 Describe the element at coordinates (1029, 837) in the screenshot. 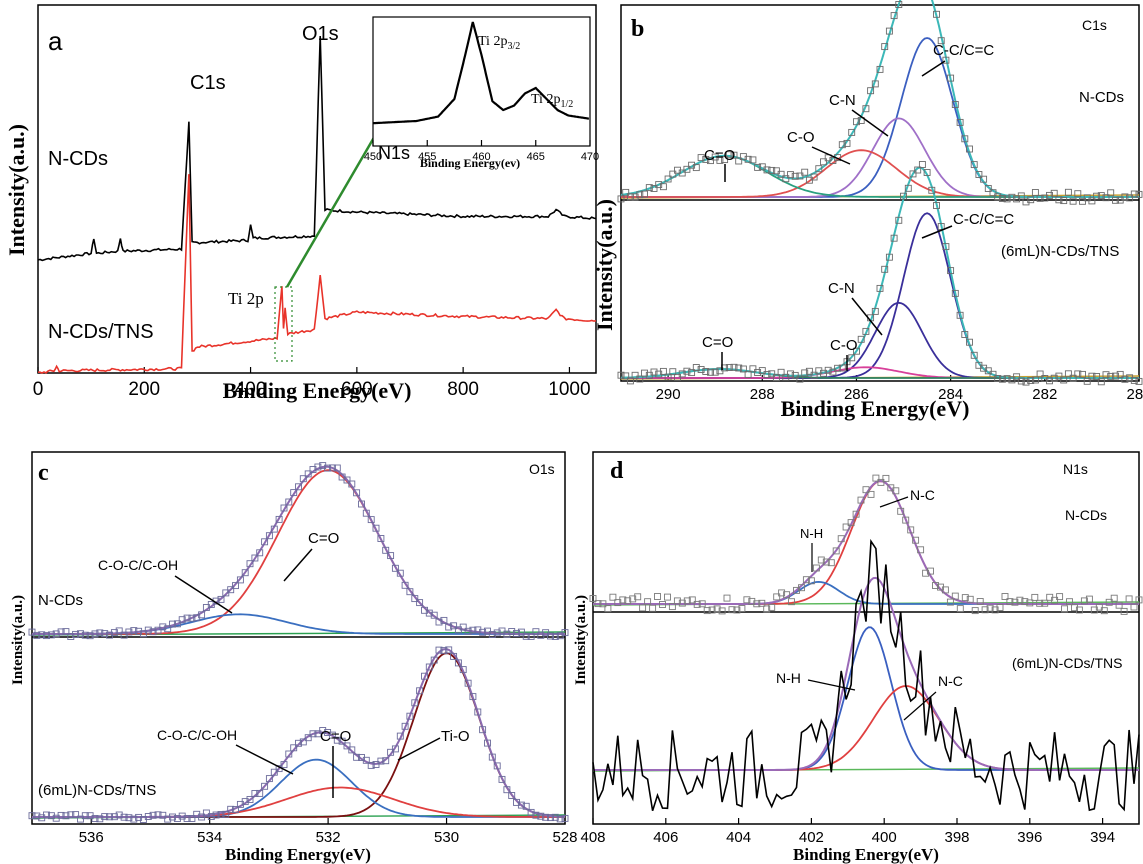

I see `panel-d-x-tick-label-6: 396` at that location.